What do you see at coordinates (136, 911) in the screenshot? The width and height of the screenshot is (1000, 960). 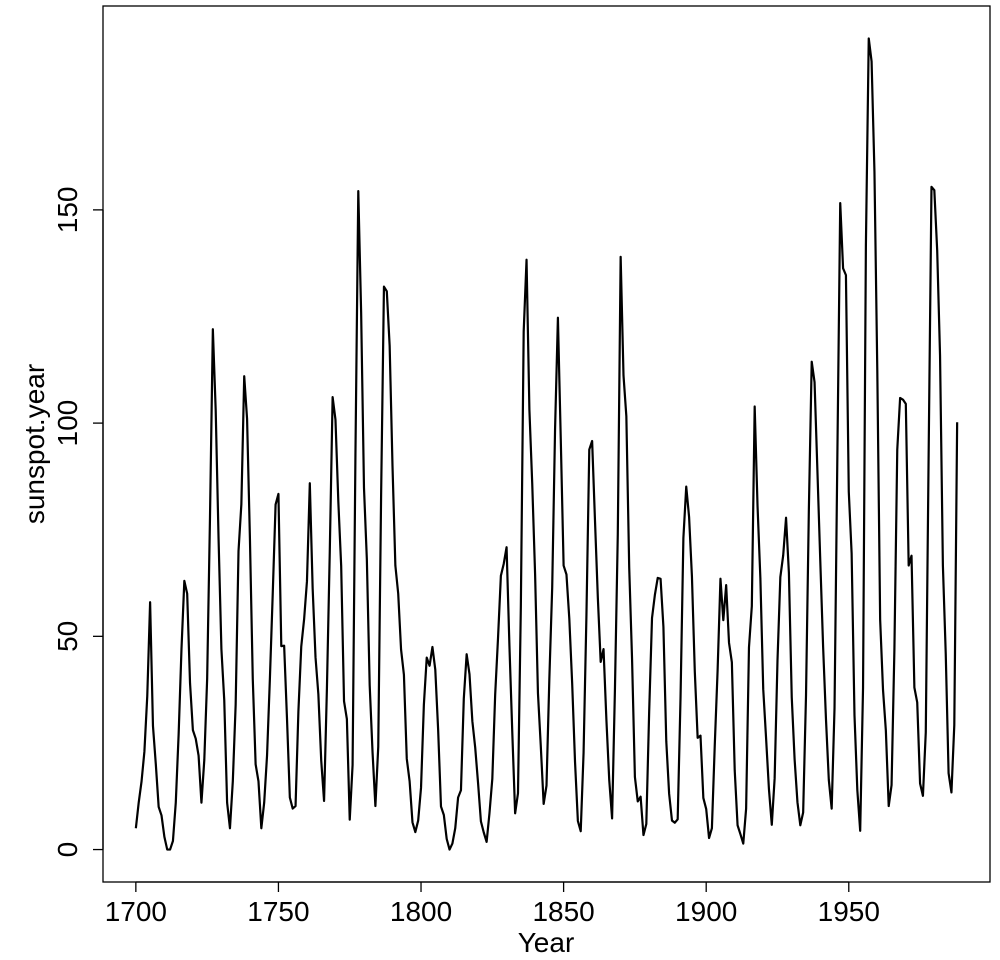 I see `x-tick-label: 1700` at bounding box center [136, 911].